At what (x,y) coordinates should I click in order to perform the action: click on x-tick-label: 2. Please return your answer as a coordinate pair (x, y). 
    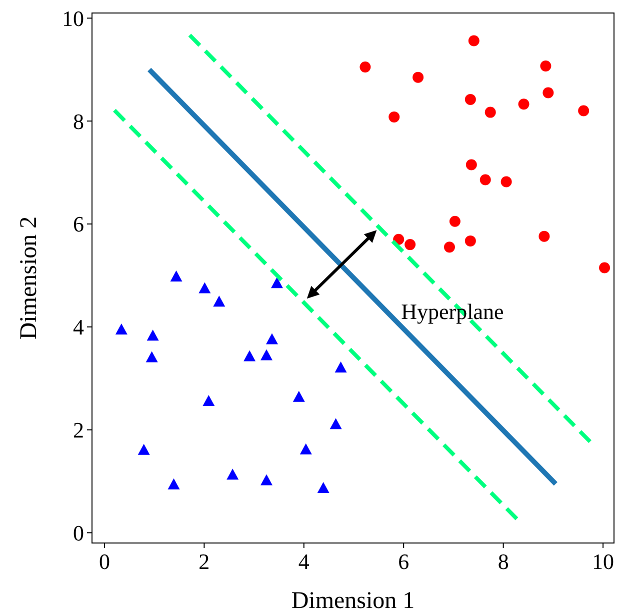
    Looking at the image, I should click on (204, 561).